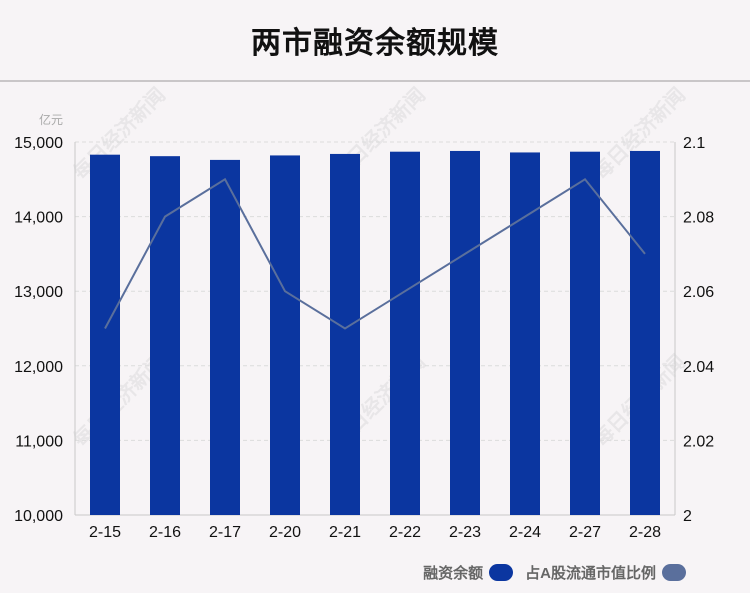  What do you see at coordinates (375, 81) in the screenshot?
I see `title-divider` at bounding box center [375, 81].